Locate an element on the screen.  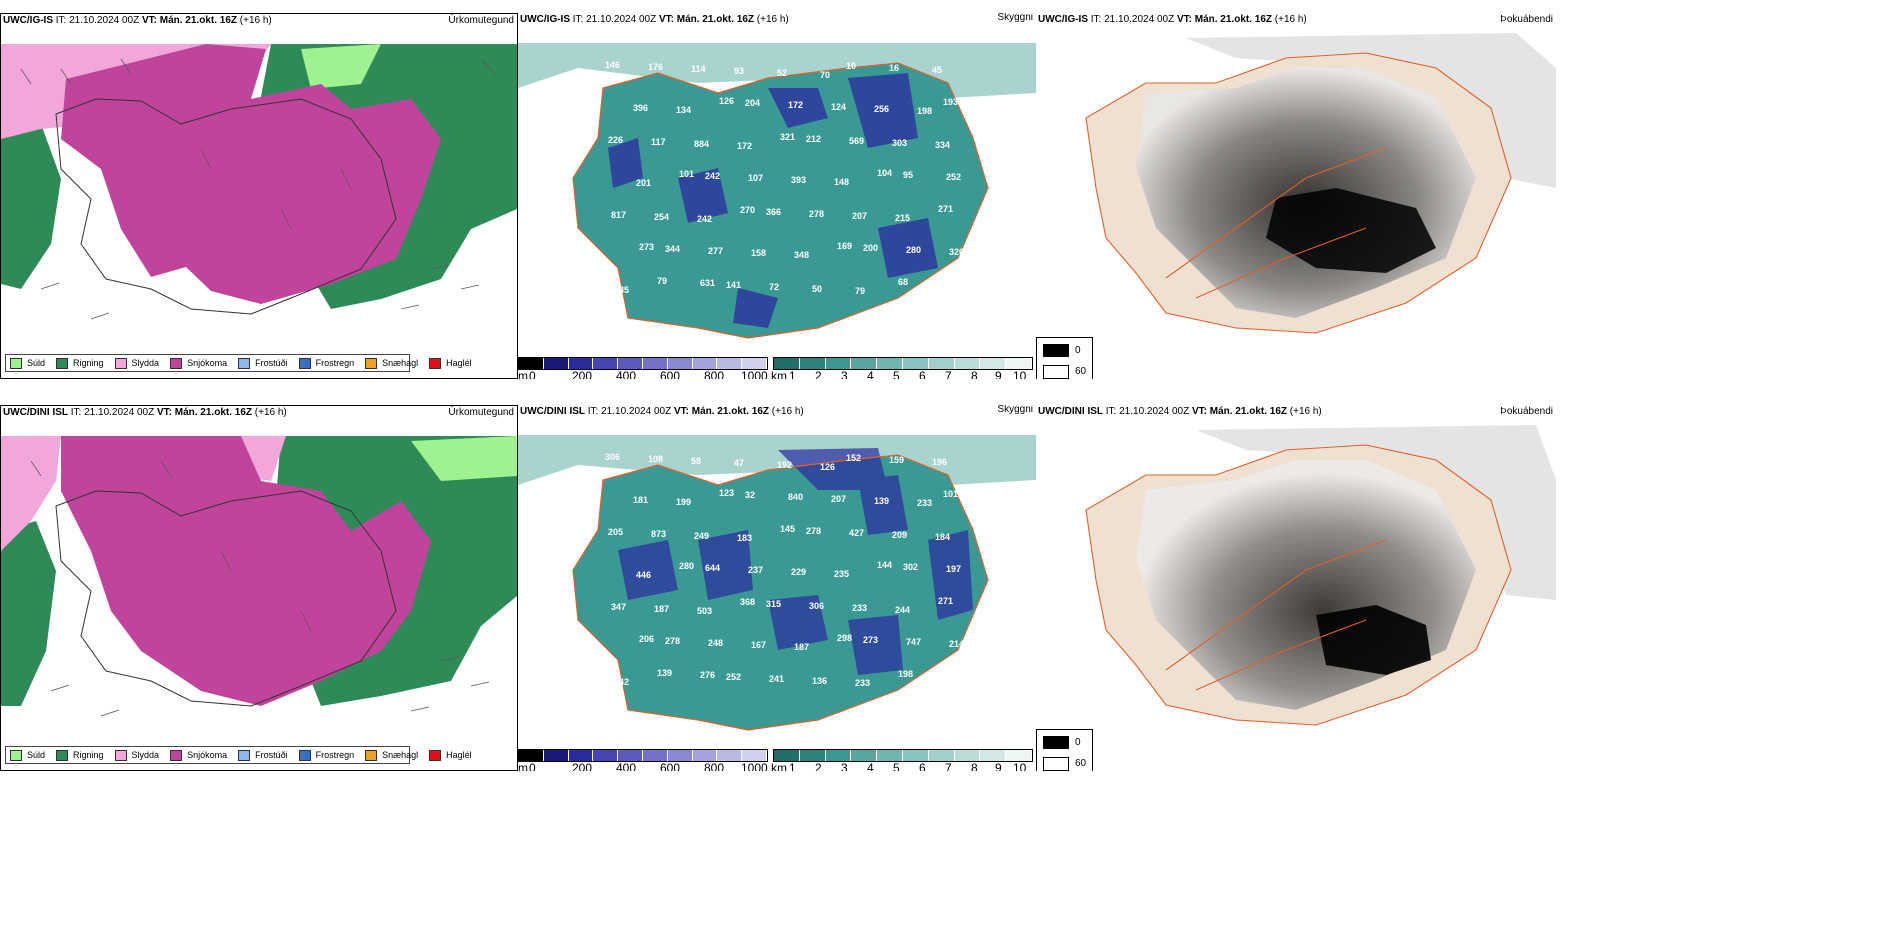
sea-fog is located at coordinates (1376, 512).